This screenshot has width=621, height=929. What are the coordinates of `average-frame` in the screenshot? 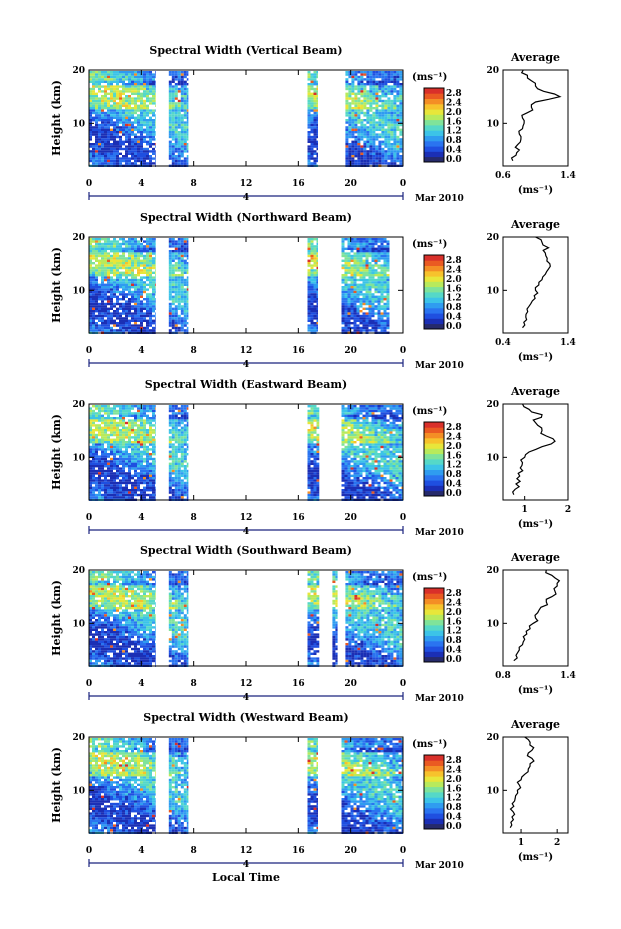 It's located at (535, 118).